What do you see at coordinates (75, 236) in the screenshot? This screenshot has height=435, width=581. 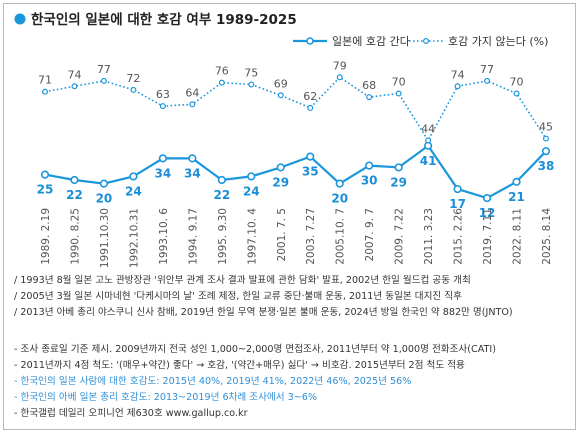 I see `x-tick-label: 1990. 8.25` at bounding box center [75, 236].